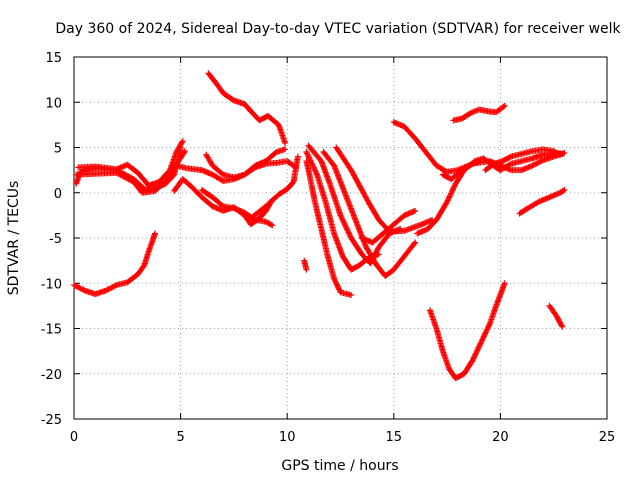 The width and height of the screenshot is (640, 480). What do you see at coordinates (51, 375) in the screenshot?
I see `y-tick-label: -20` at bounding box center [51, 375].